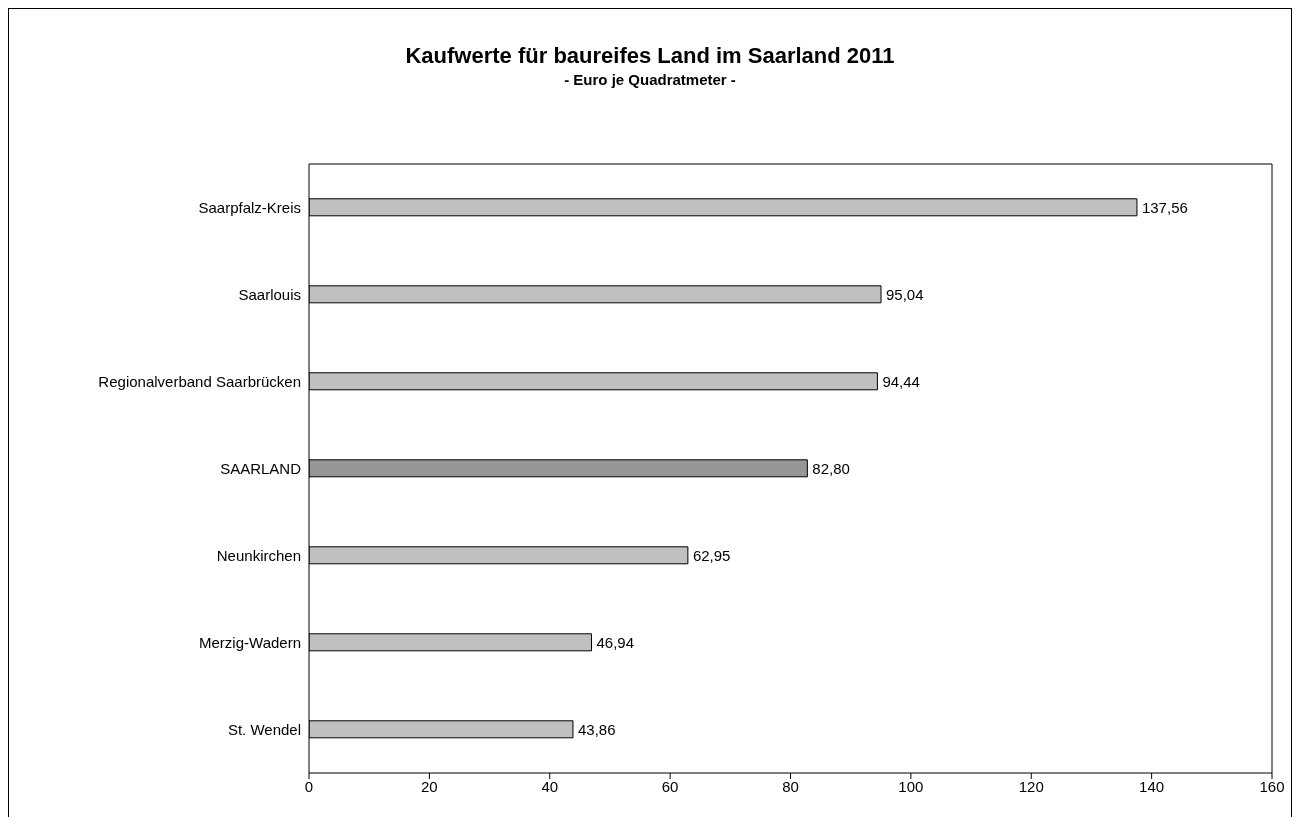 The image size is (1300, 817). What do you see at coordinates (911, 786) in the screenshot?
I see `x-tick-label: 100` at bounding box center [911, 786].